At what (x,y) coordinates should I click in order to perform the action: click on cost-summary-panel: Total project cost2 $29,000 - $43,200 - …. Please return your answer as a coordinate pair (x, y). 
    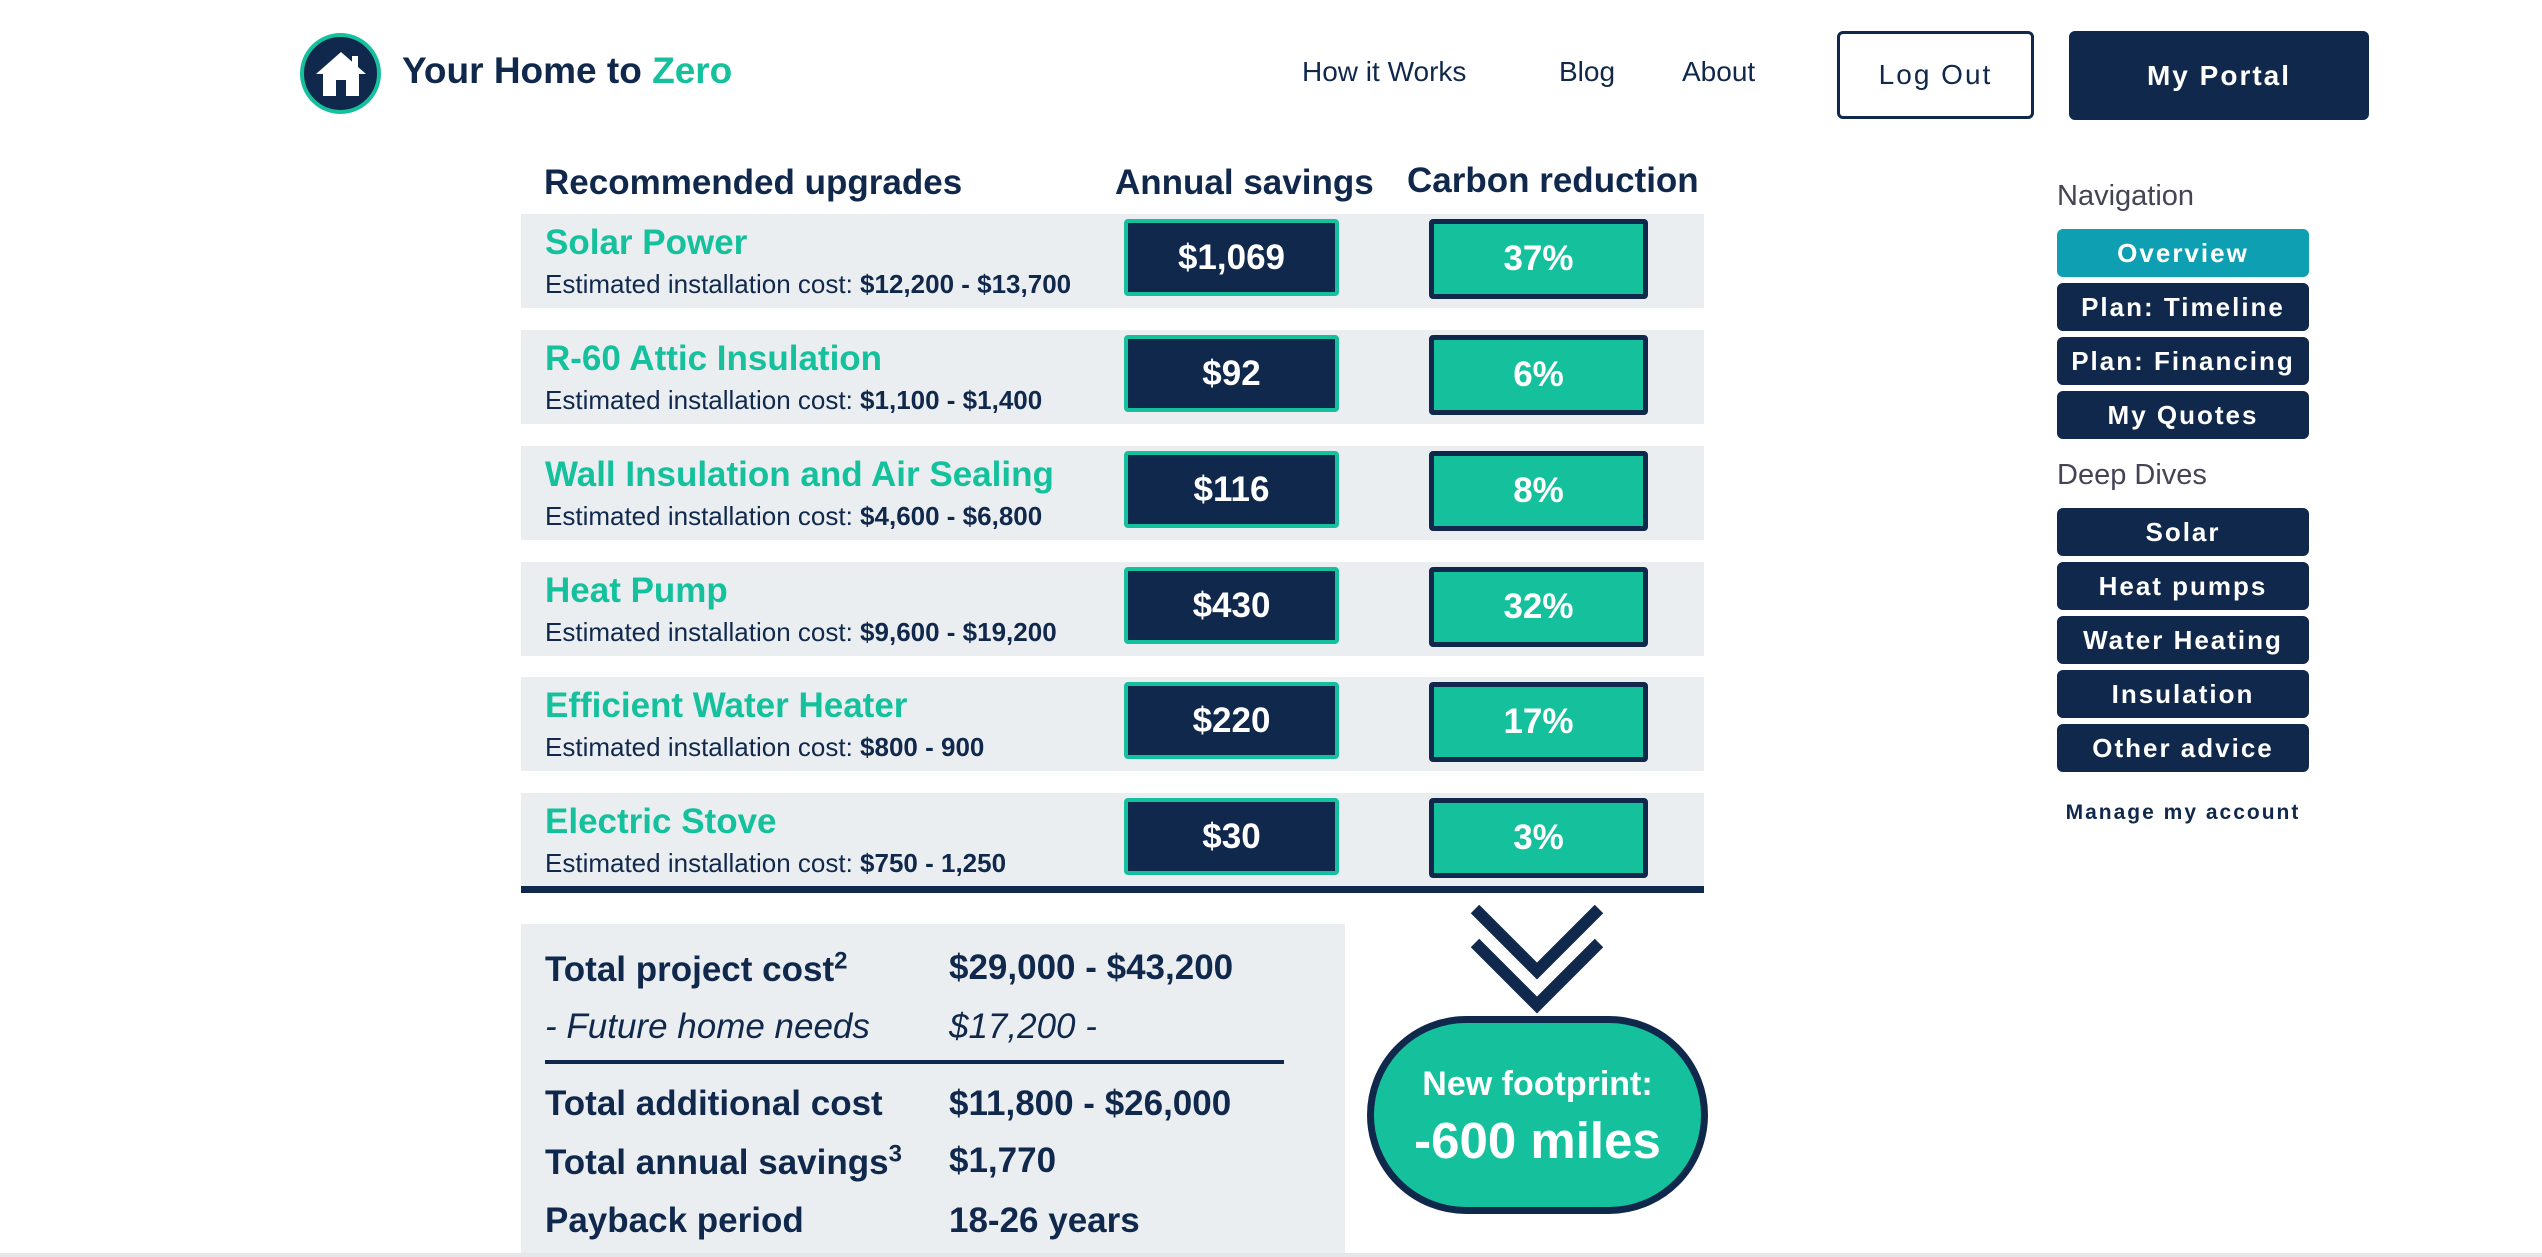
    Looking at the image, I should click on (933, 1090).